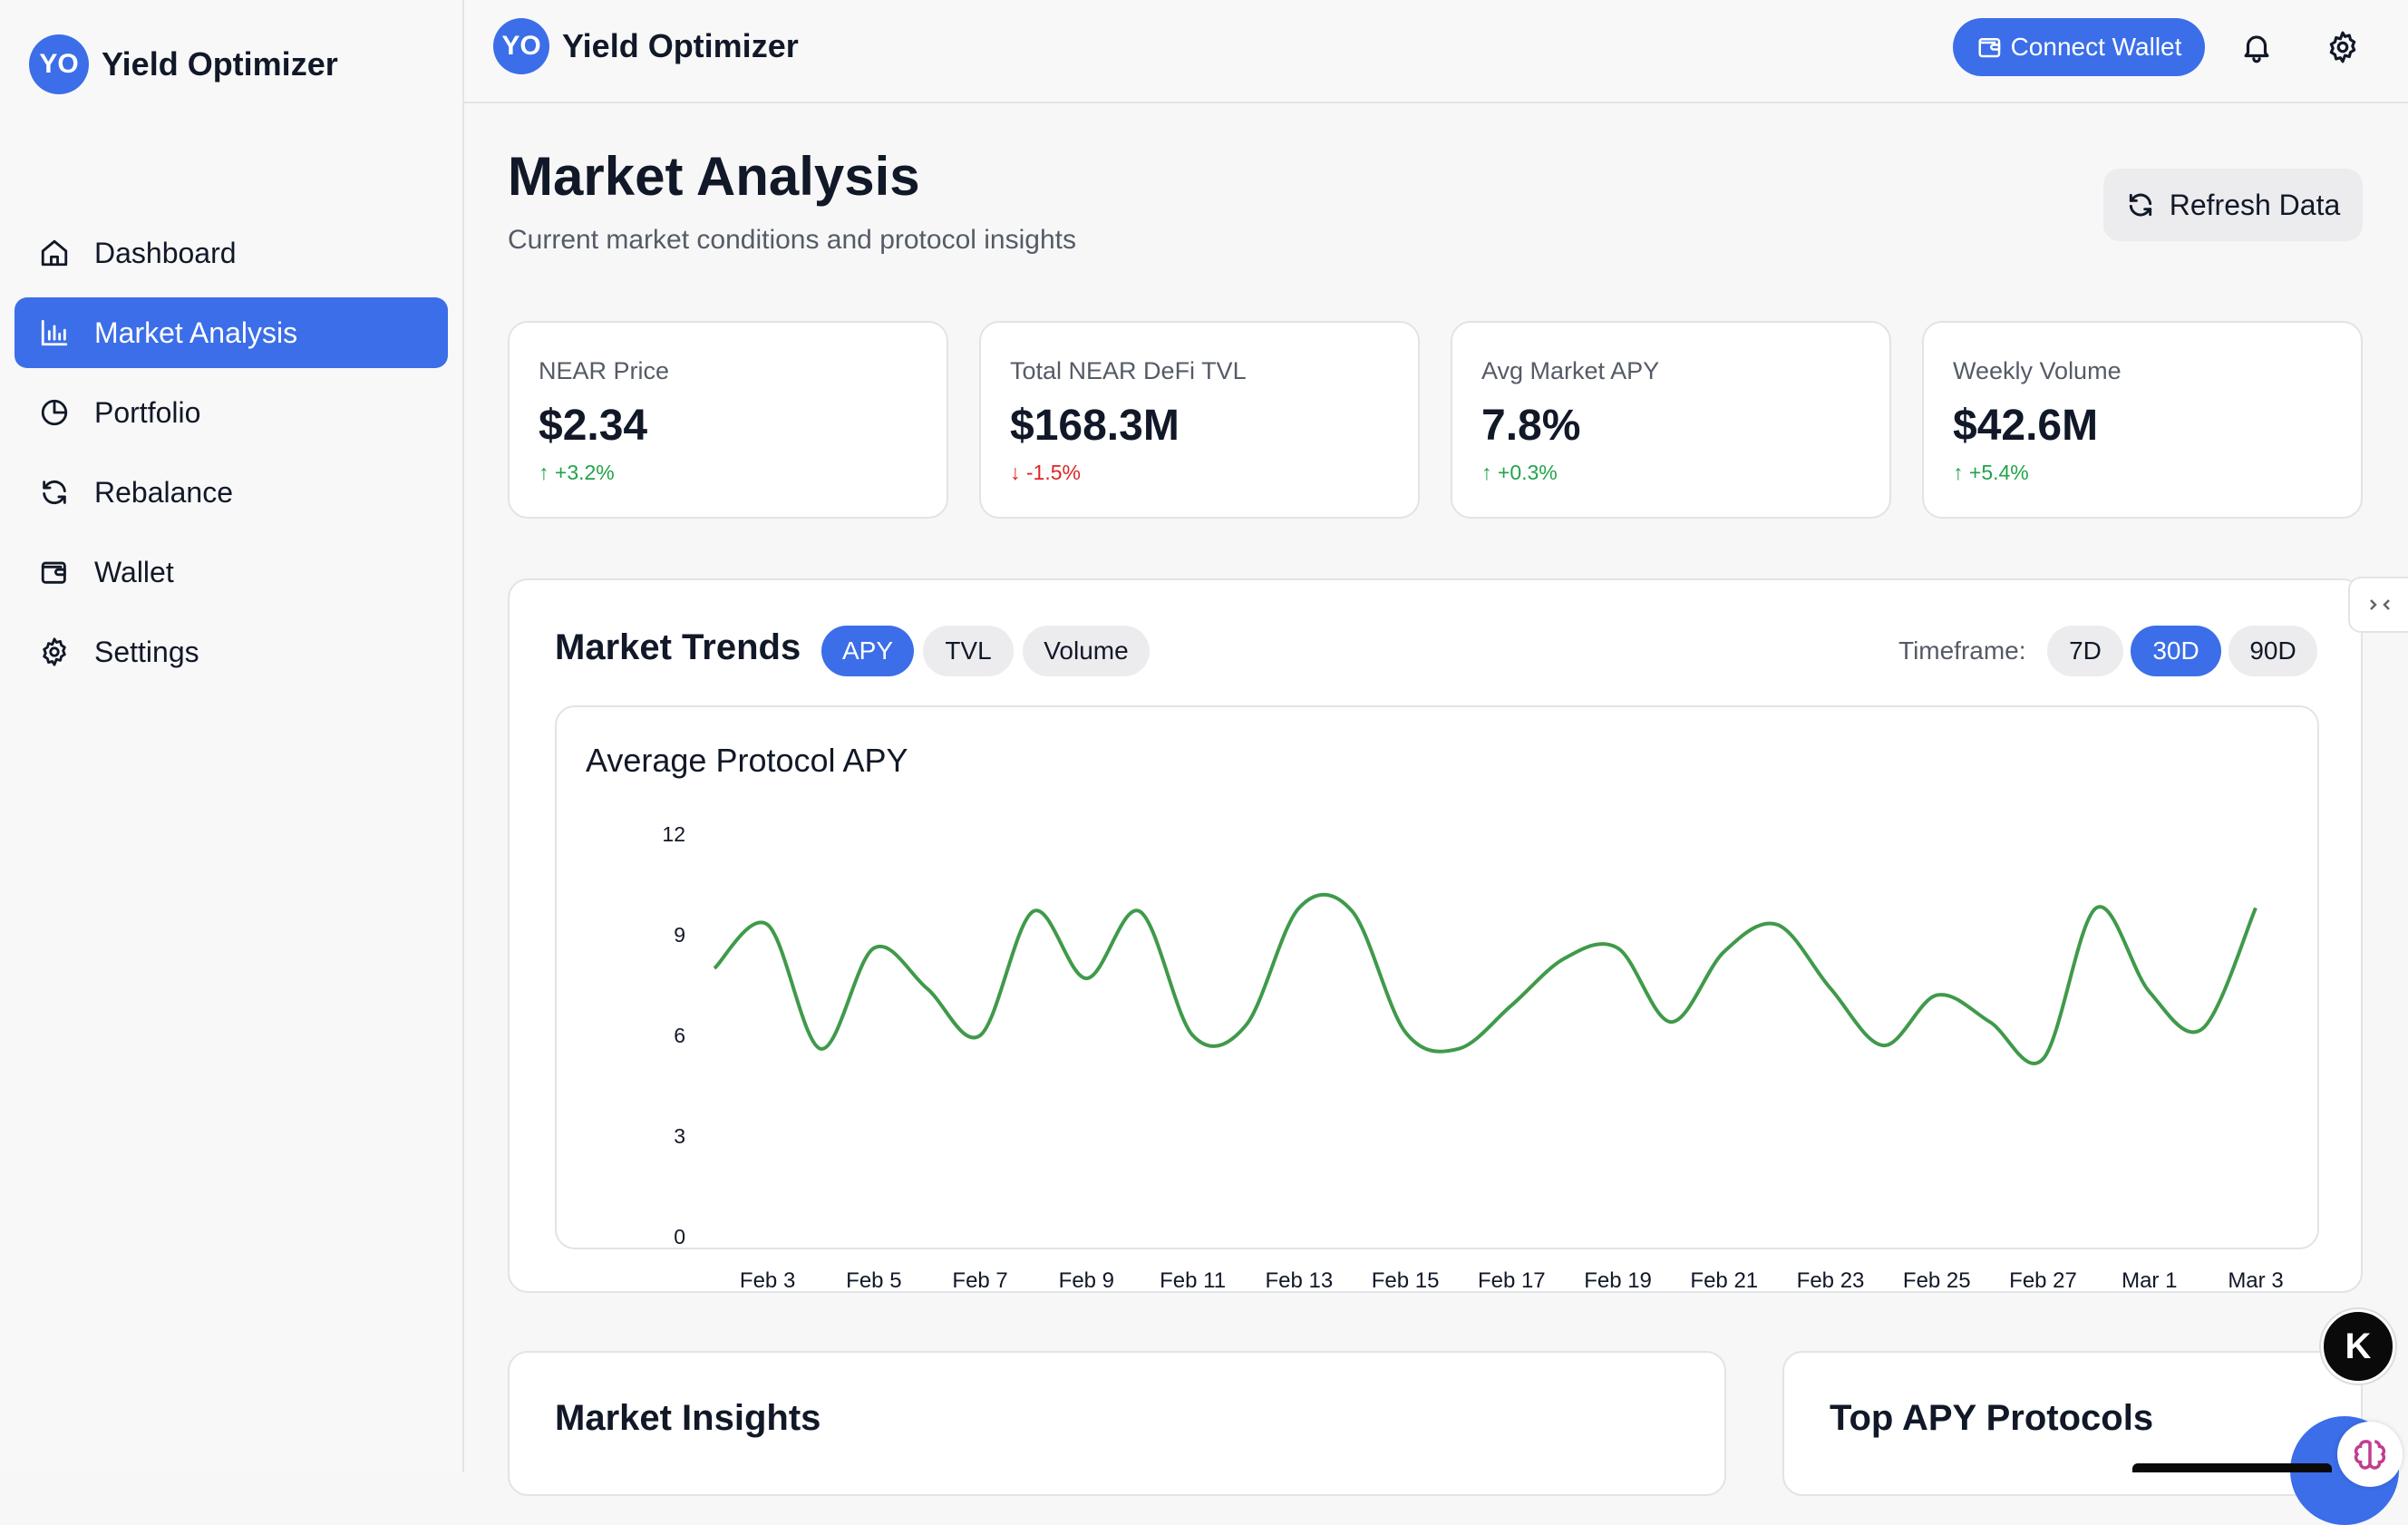 The height and width of the screenshot is (1525, 2408). Describe the element at coordinates (54, 253) in the screenshot. I see `home-icon` at that location.